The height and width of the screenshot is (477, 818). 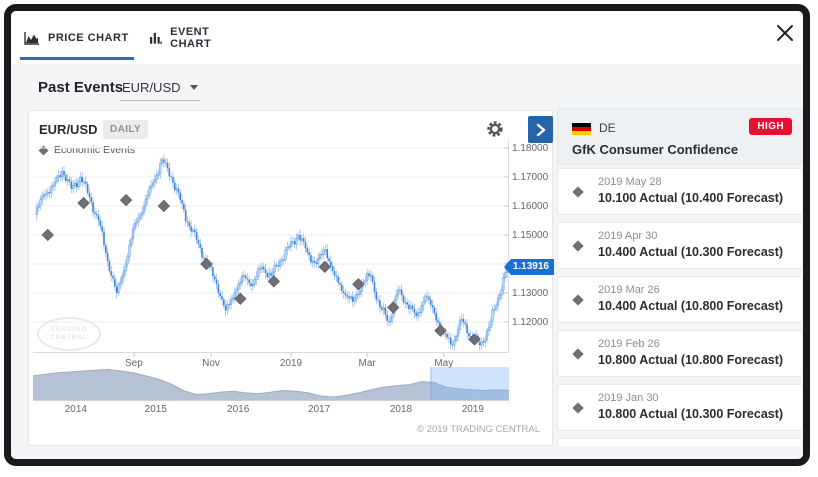 I want to click on navigator-year-label: 2014, so click(x=75, y=409).